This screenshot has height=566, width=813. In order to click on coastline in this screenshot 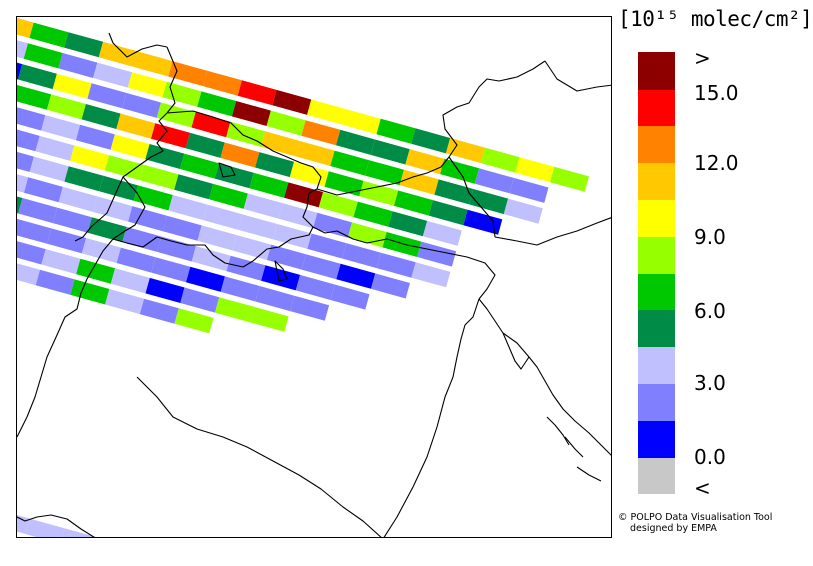, I will do `click(556, 394)`.